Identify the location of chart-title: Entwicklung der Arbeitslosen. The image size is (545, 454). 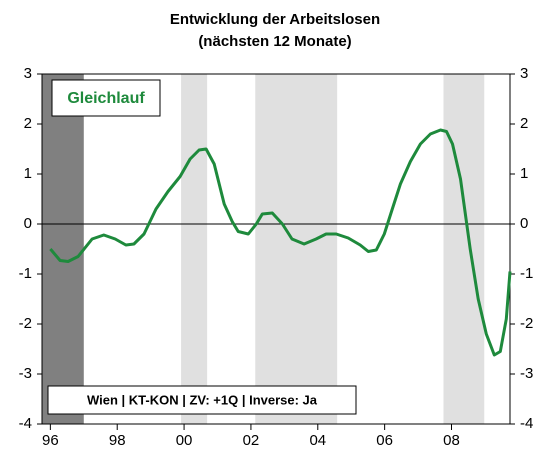
(275, 19).